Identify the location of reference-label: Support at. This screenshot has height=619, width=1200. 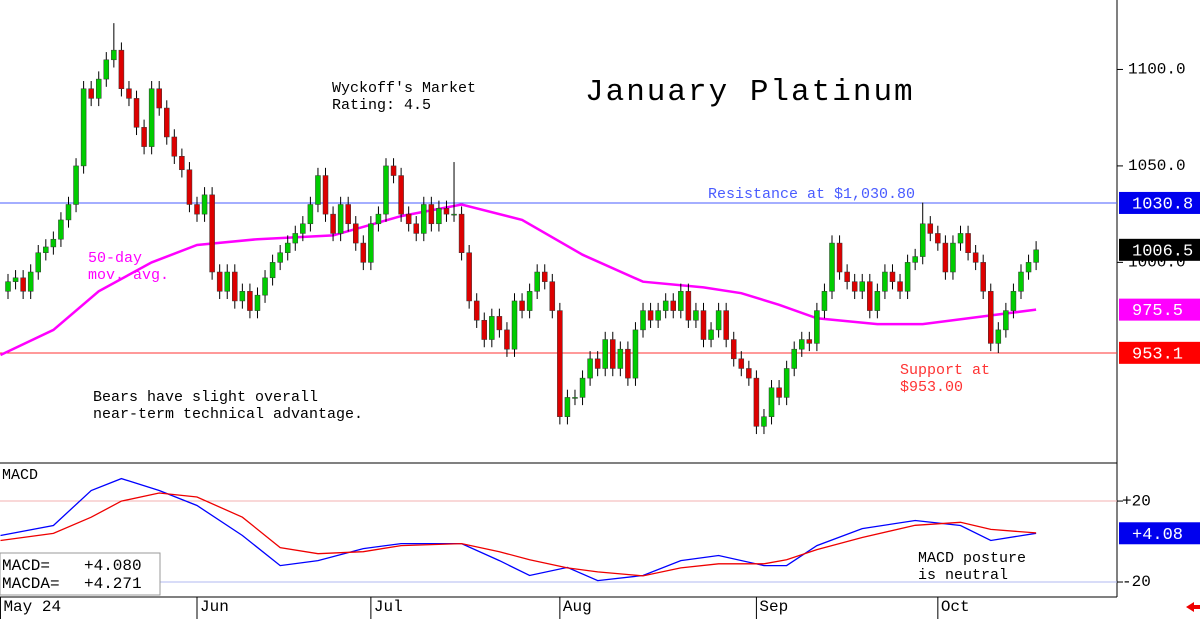
(945, 370).